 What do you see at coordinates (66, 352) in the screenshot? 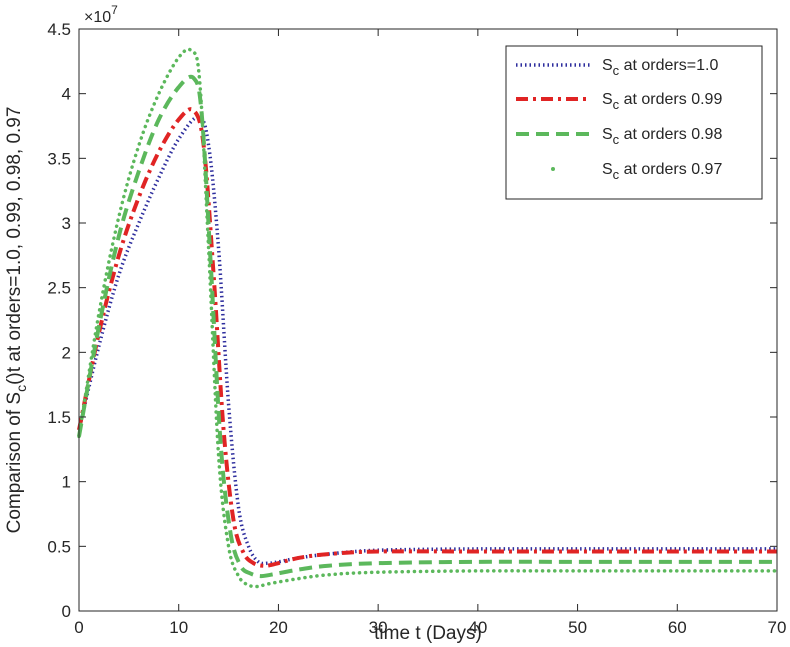
I see `y-tick-label: 2` at bounding box center [66, 352].